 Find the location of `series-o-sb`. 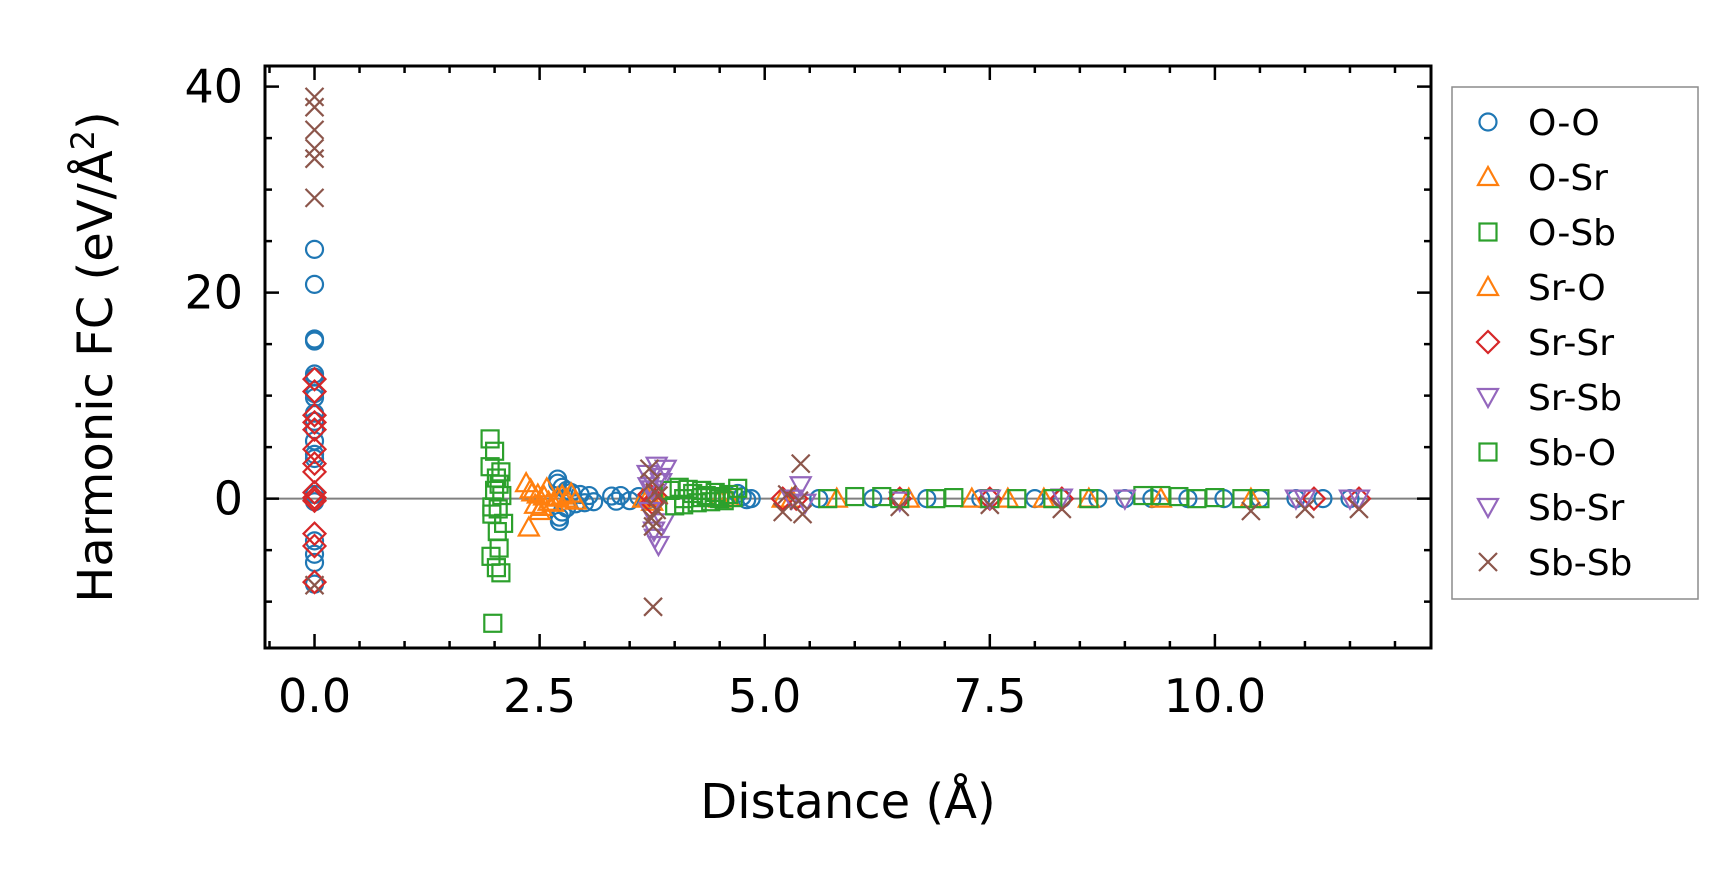

series-o-sb is located at coordinates (497, 531).